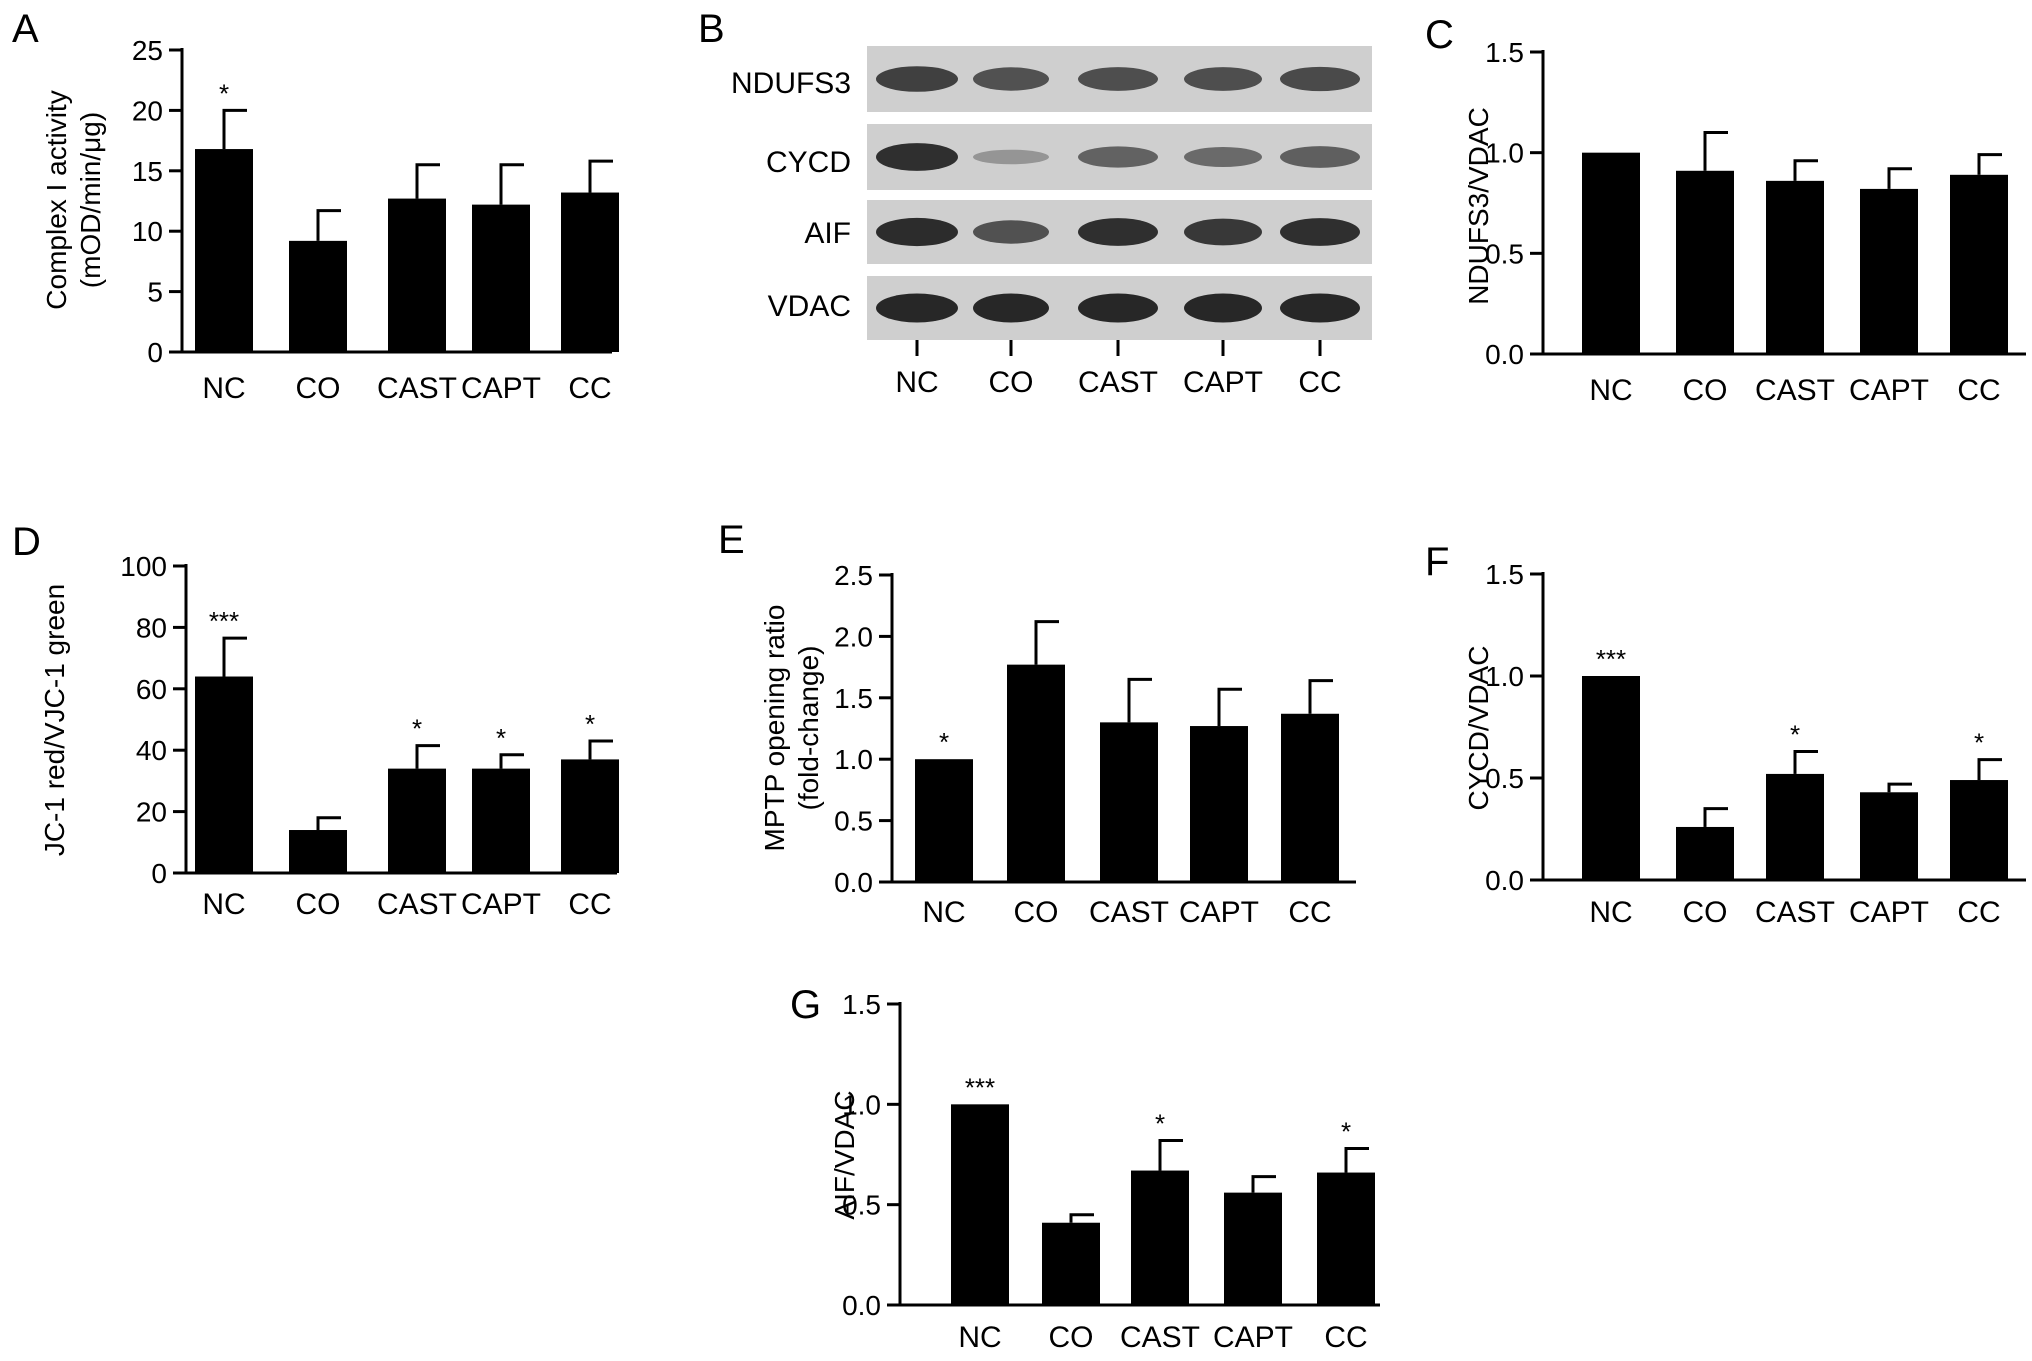 The image size is (2032, 1361). What do you see at coordinates (224, 621) in the screenshot?
I see `significance-d-nc: ***` at bounding box center [224, 621].